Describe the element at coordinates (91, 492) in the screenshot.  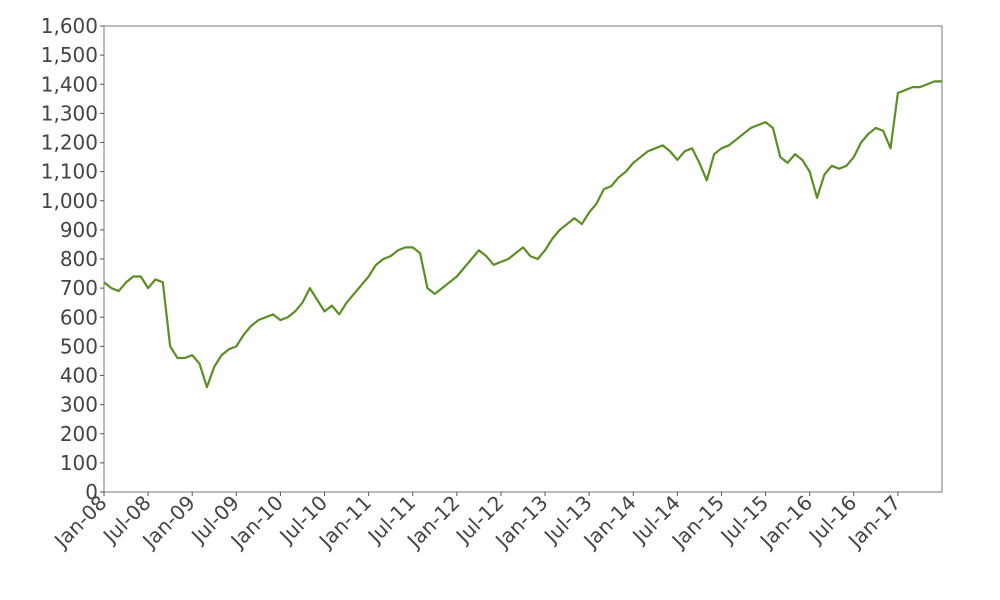
I see `y-tick-label: 0` at that location.